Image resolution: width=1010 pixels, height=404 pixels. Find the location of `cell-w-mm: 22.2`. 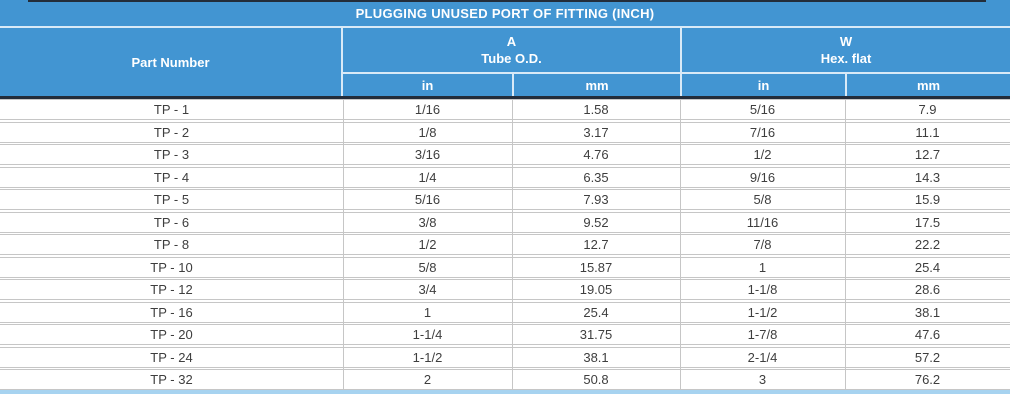

cell-w-mm: 22.2 is located at coordinates (927, 244).